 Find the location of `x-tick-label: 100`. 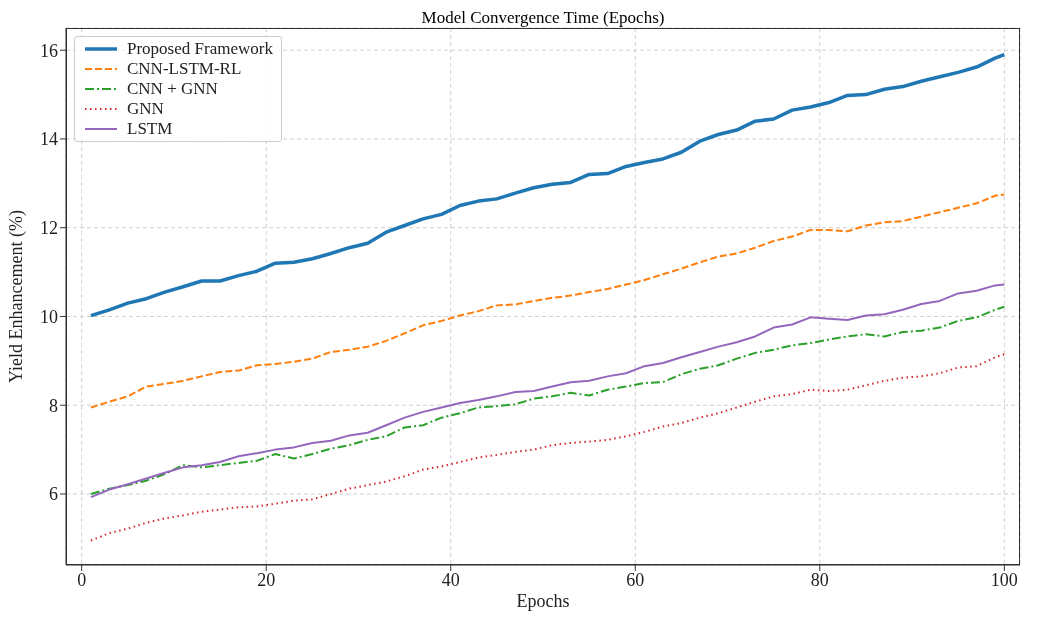

x-tick-label: 100 is located at coordinates (1004, 579).